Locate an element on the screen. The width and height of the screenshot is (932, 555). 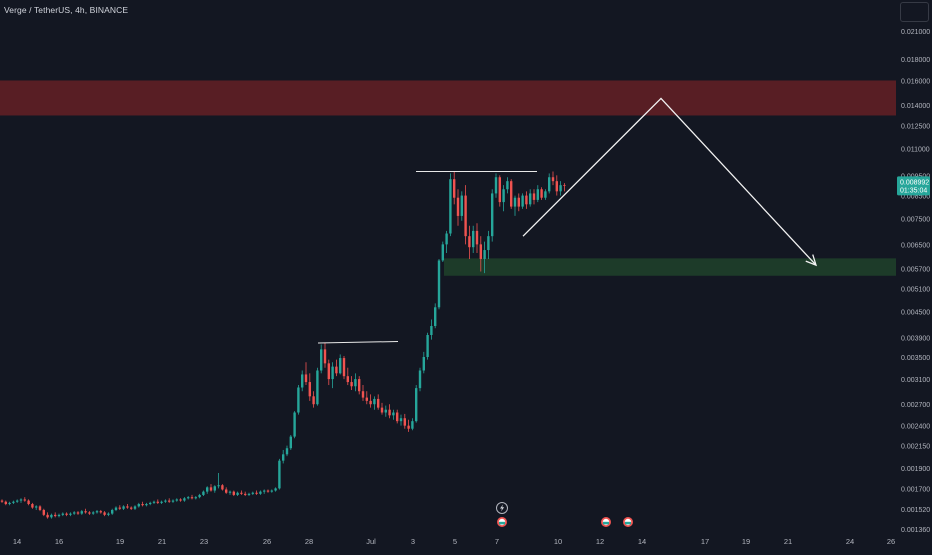
time-axis-bg is located at coordinates (448, 541).